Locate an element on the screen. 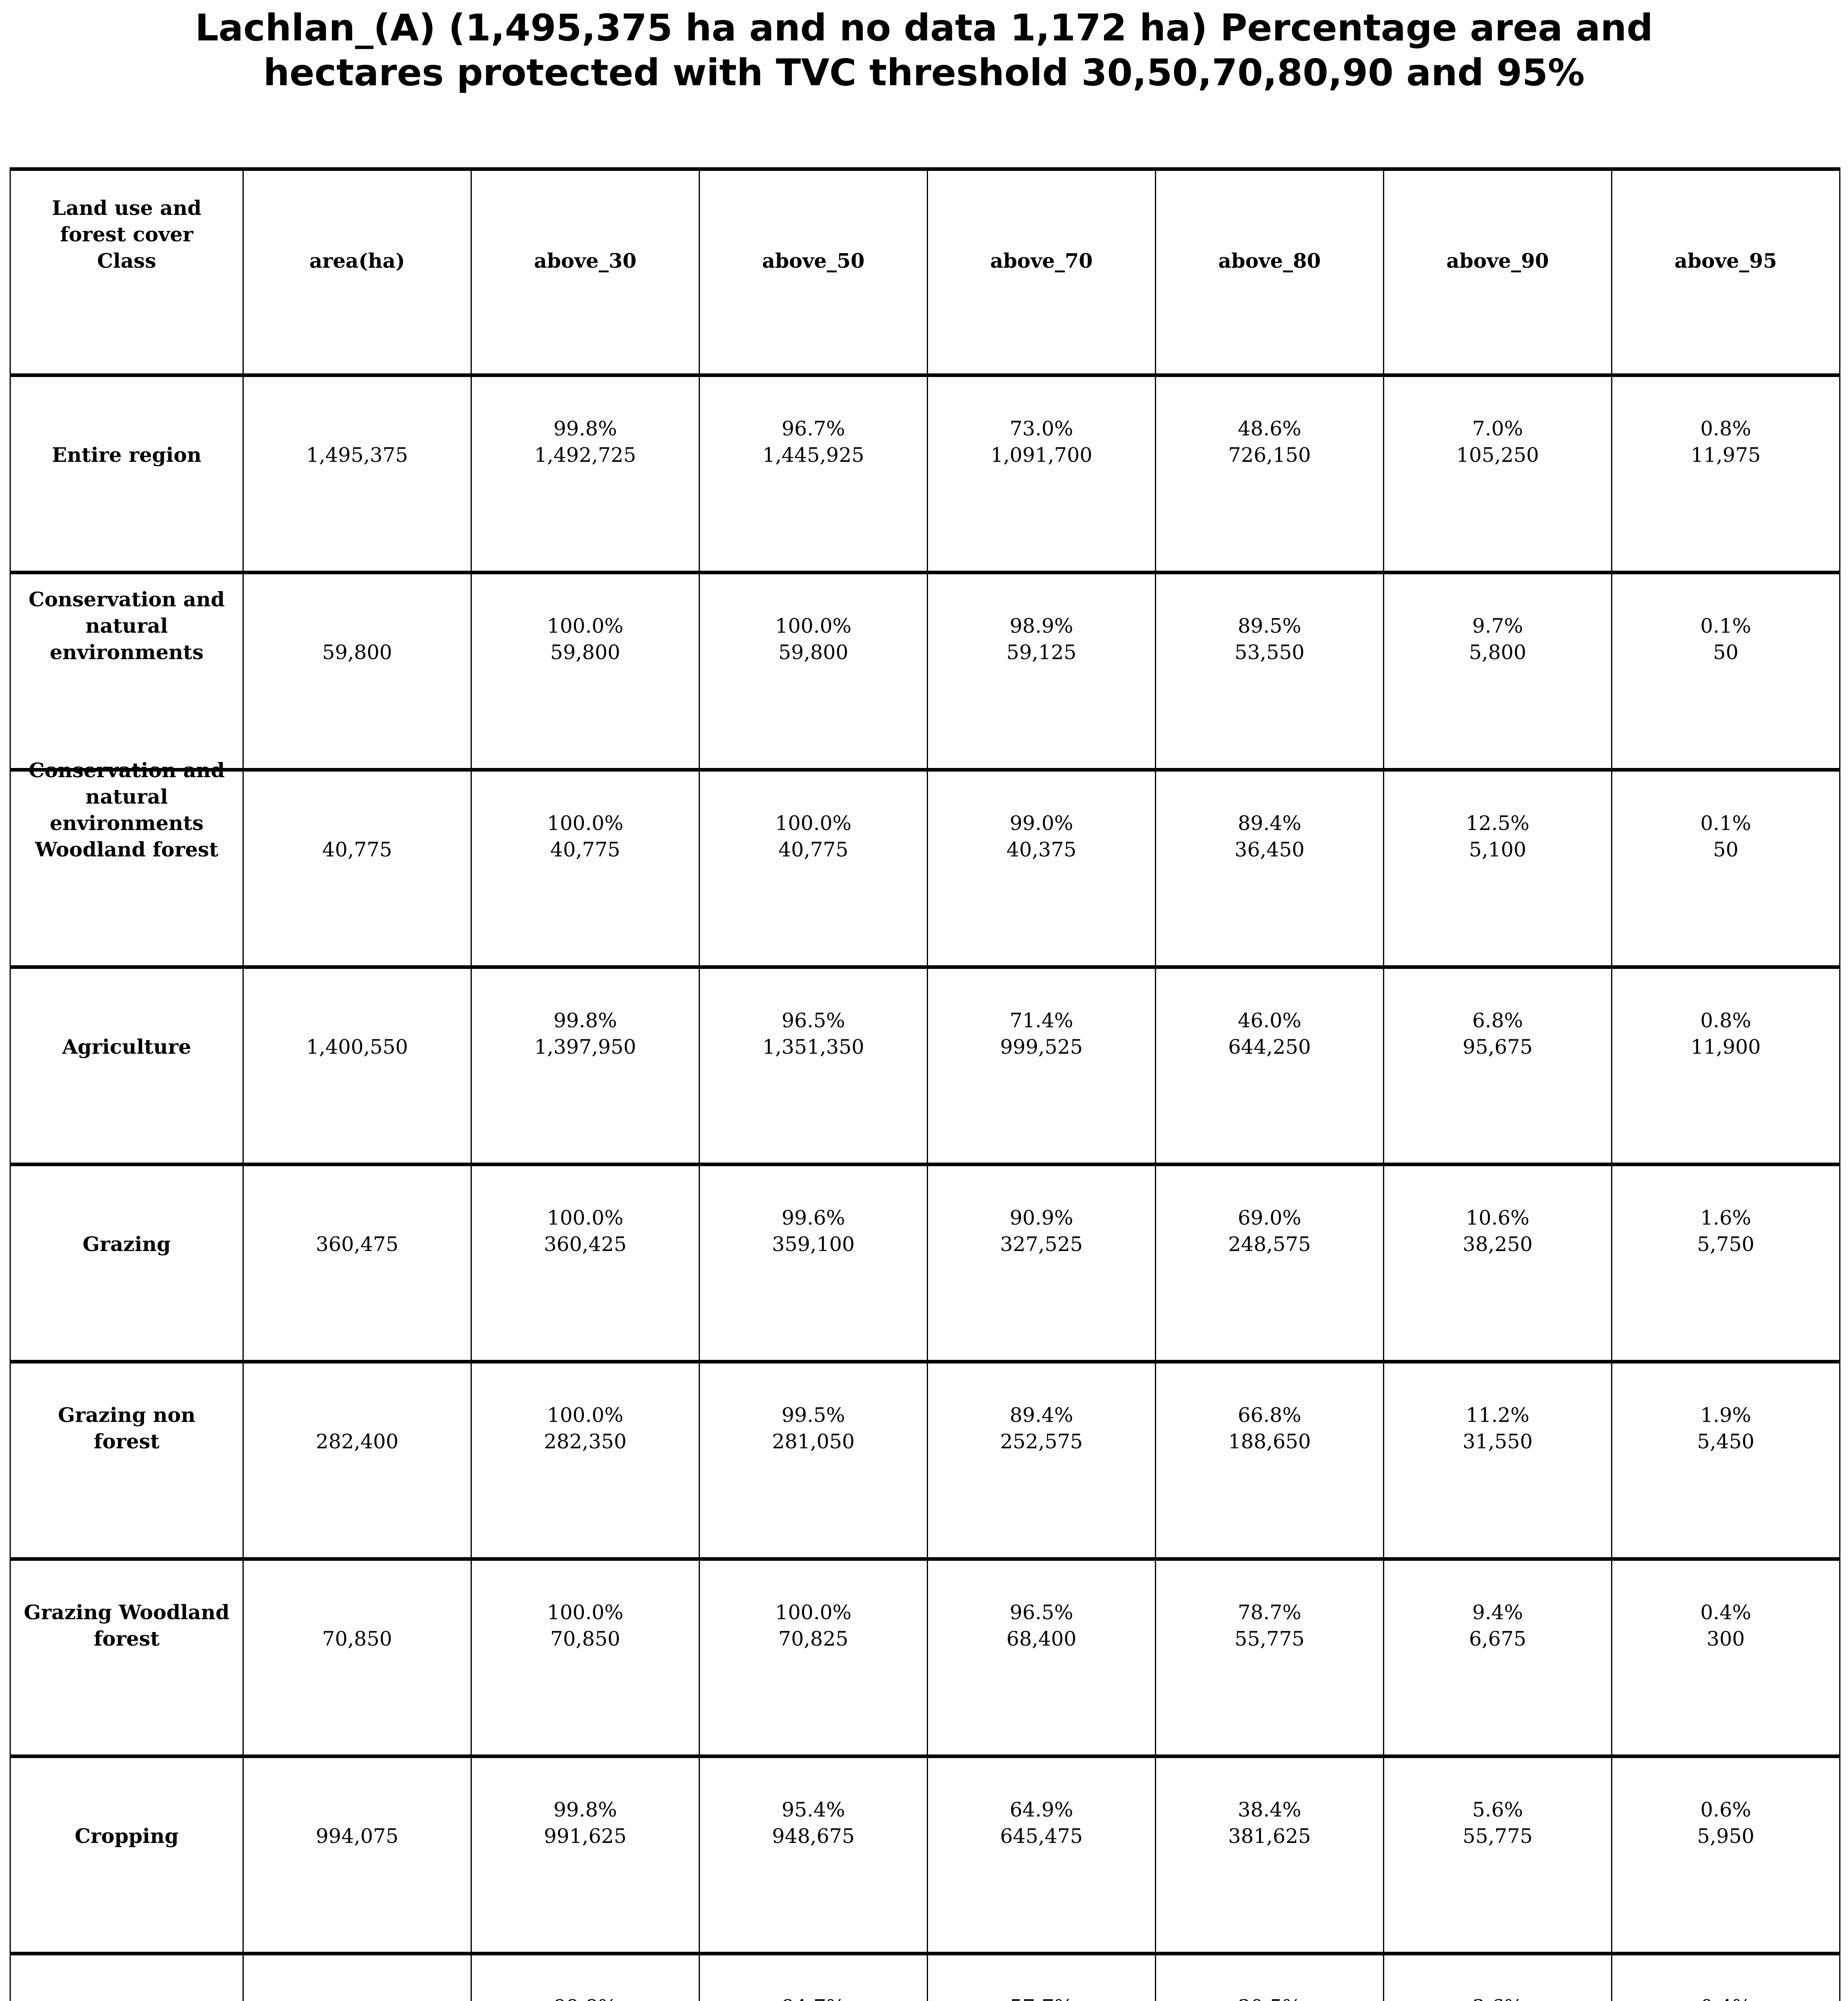 The image size is (1848, 2001). cell-line: 0.6% is located at coordinates (1726, 1809).